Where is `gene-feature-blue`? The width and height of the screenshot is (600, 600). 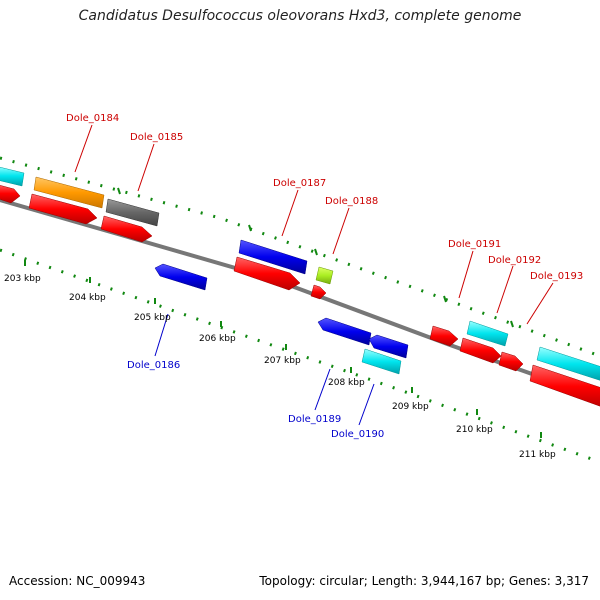 gene-feature-blue is located at coordinates (273, 257).